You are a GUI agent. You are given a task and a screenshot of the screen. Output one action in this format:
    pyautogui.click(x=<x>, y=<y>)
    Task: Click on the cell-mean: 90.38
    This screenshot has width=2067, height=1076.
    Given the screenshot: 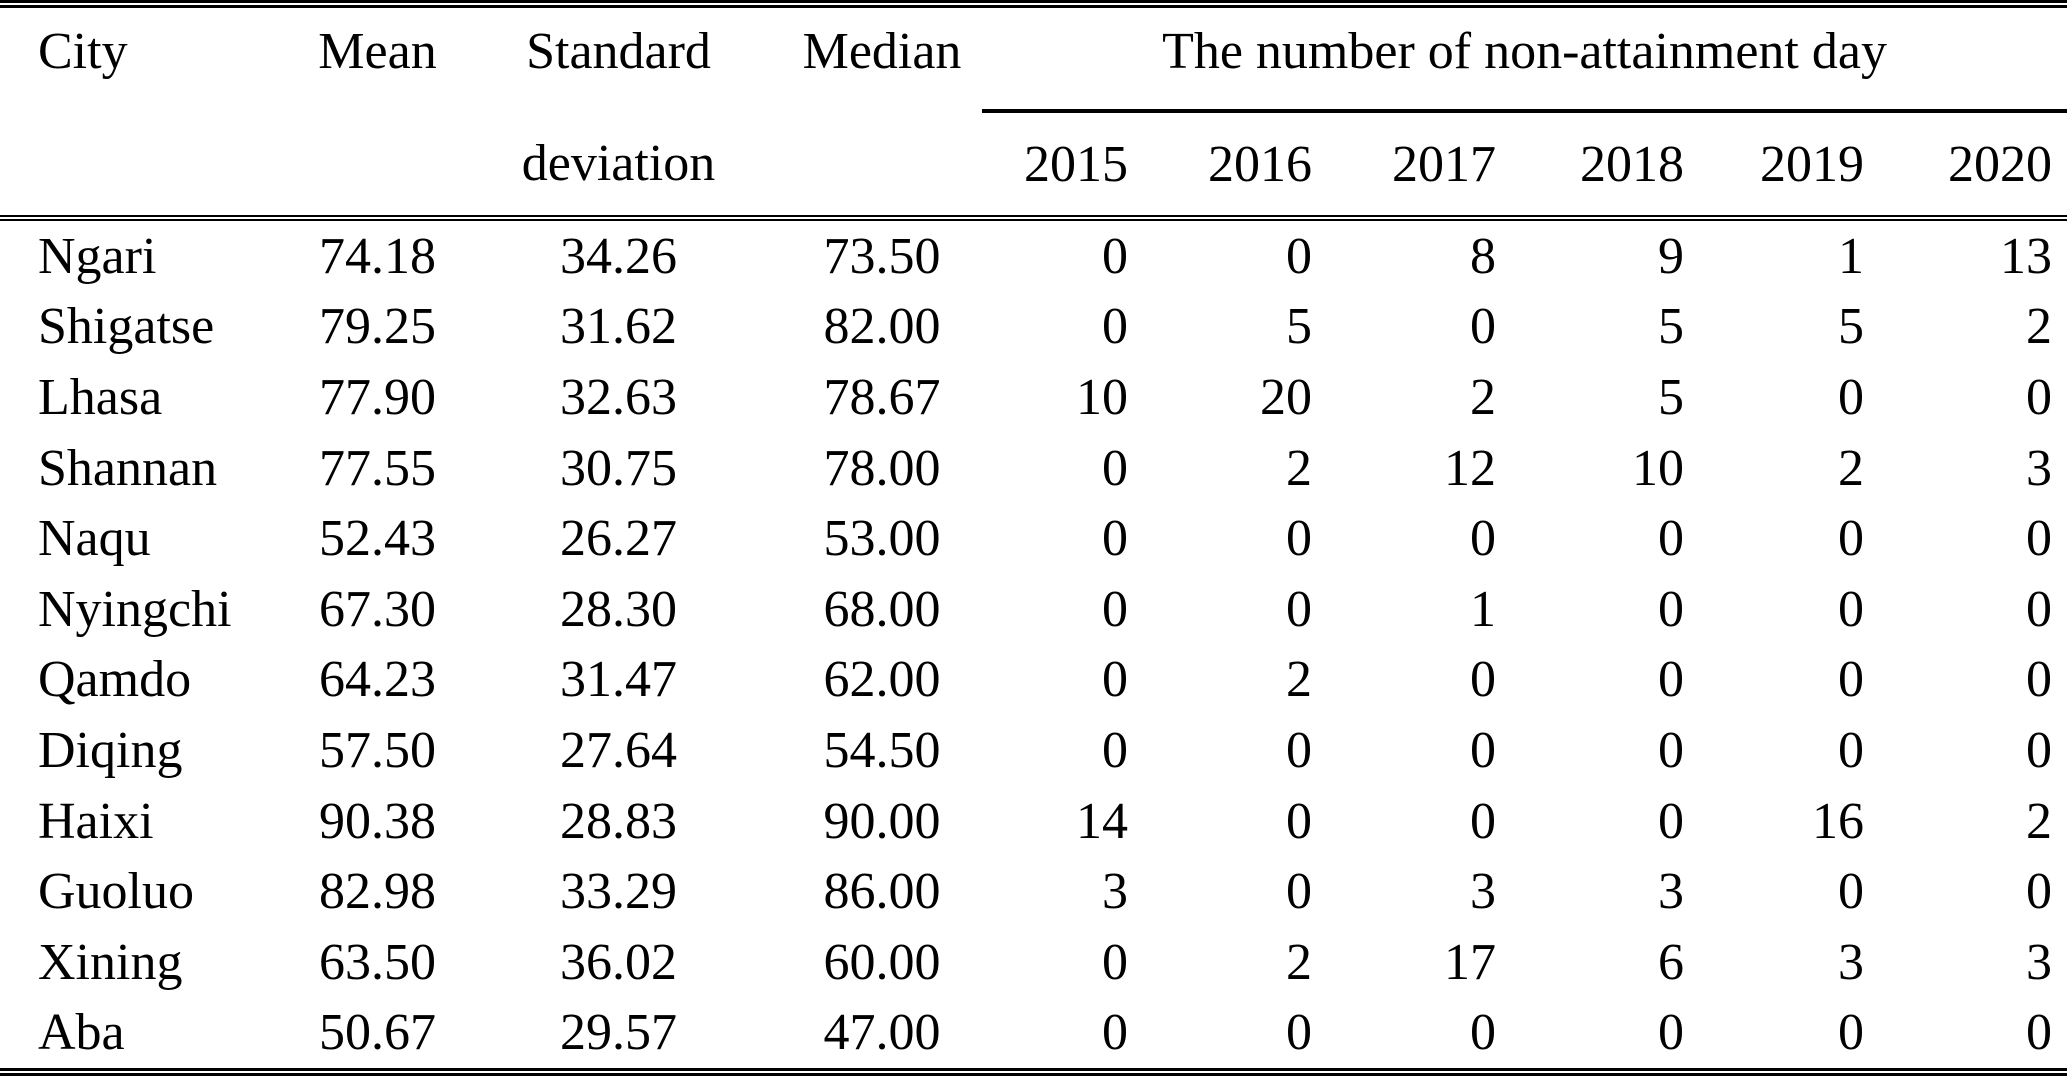 What is the action you would take?
    pyautogui.click(x=377, y=821)
    